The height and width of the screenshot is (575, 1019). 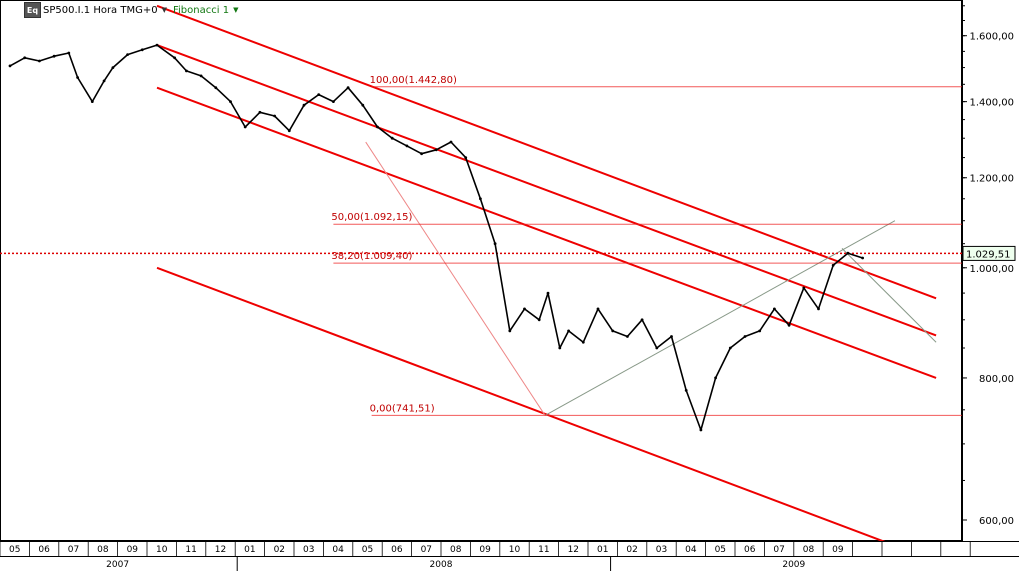 I want to click on y-tick-label: 800,00, so click(x=996, y=379).